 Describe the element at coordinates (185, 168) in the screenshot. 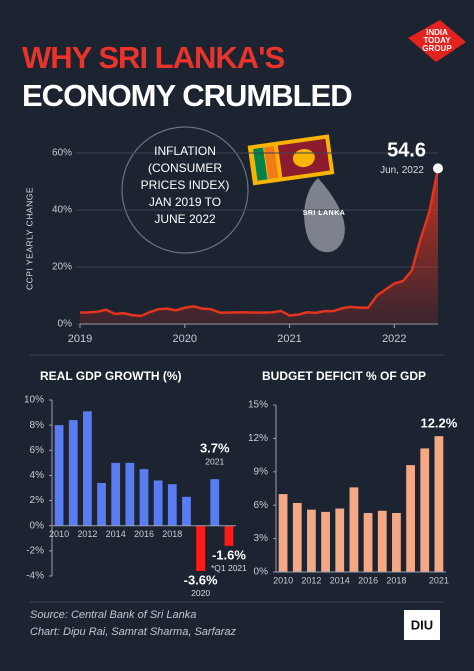

I see `annotation: (CONSUMER` at that location.